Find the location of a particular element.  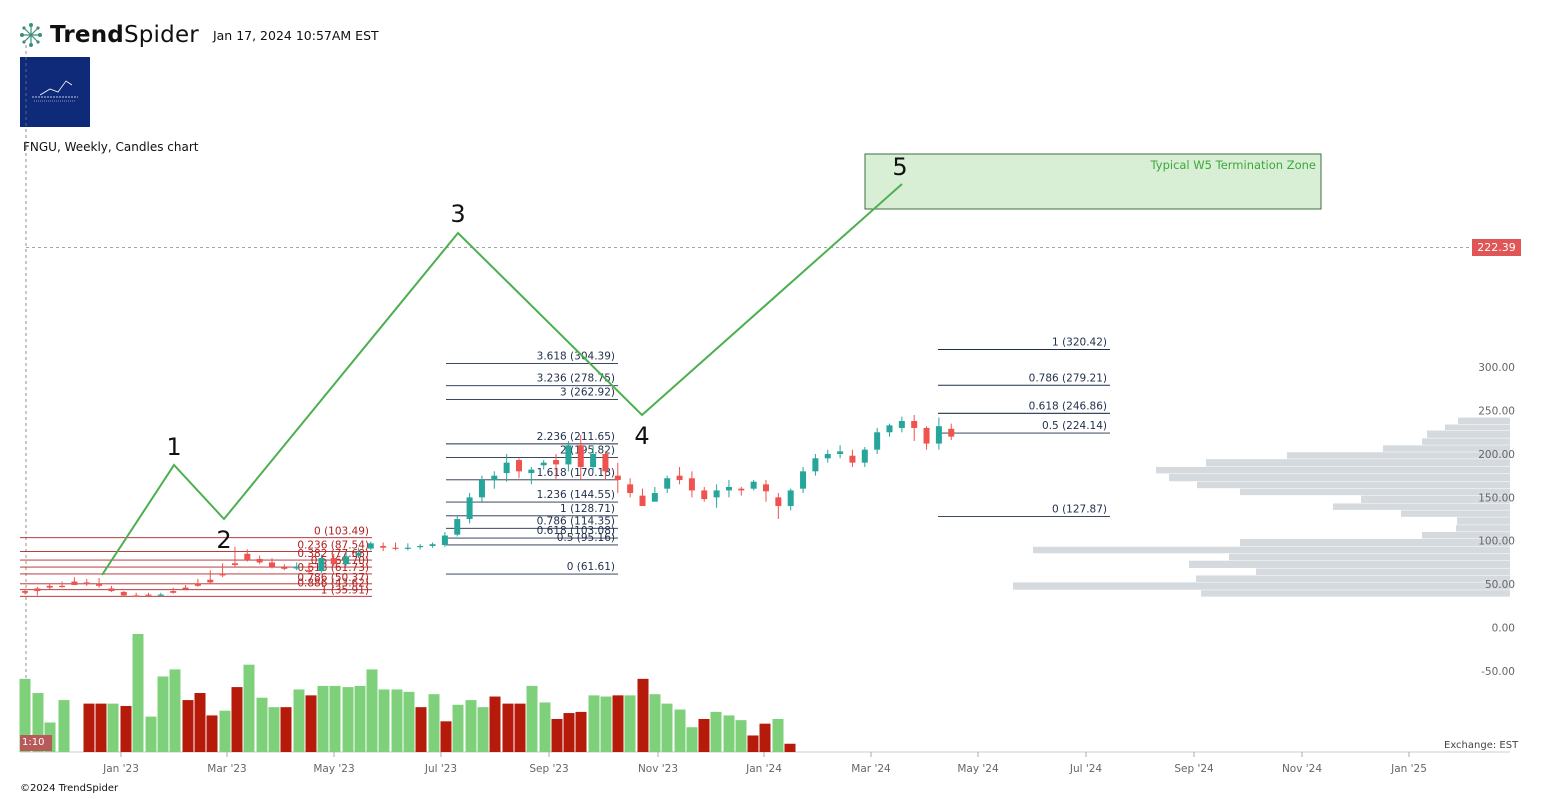

trendspider-logo-icon is located at coordinates (31, 35).